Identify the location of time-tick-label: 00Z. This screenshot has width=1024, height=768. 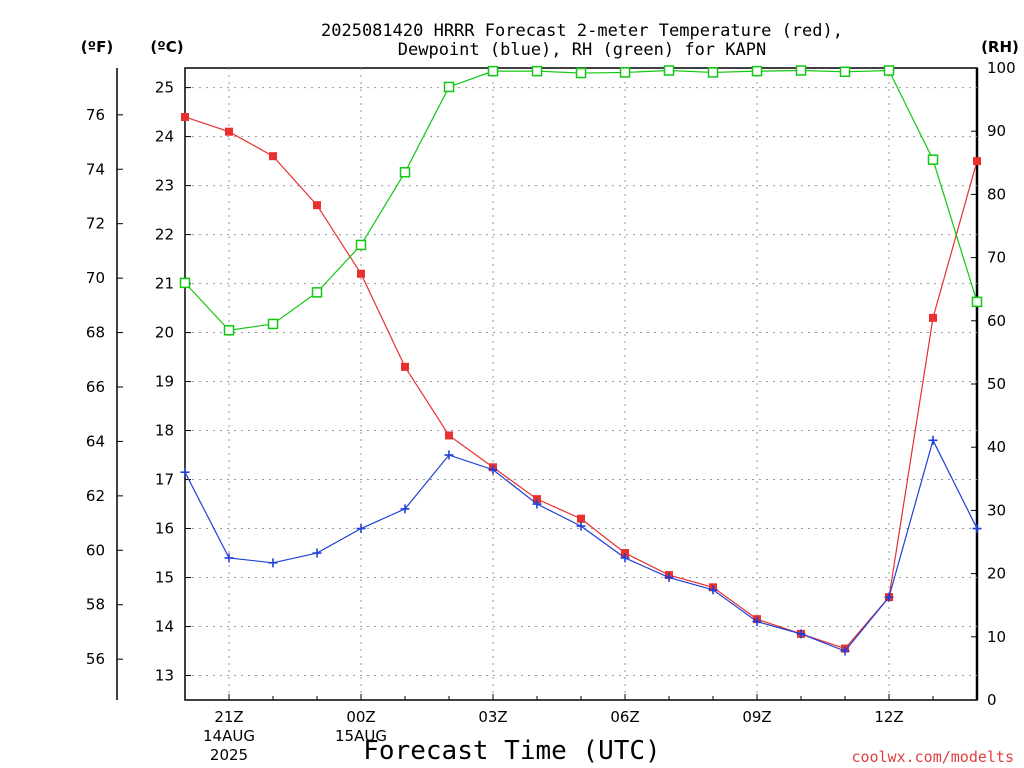
(360, 717).